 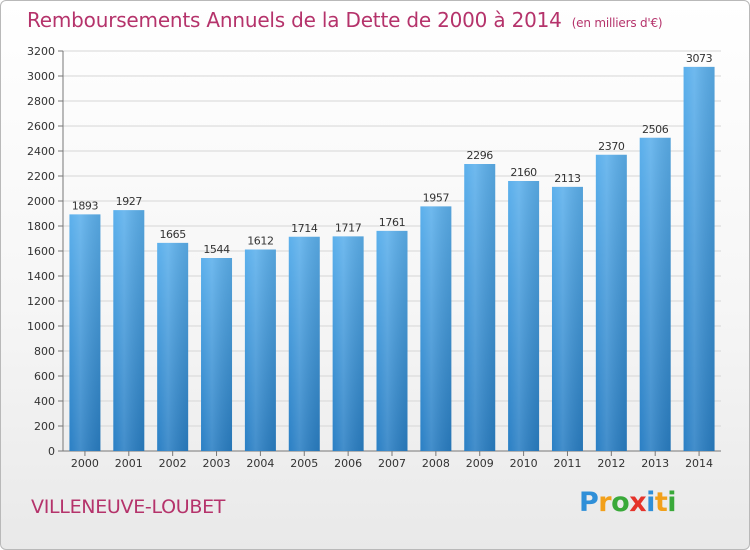 What do you see at coordinates (620, 502) in the screenshot?
I see `logo-letter: o` at bounding box center [620, 502].